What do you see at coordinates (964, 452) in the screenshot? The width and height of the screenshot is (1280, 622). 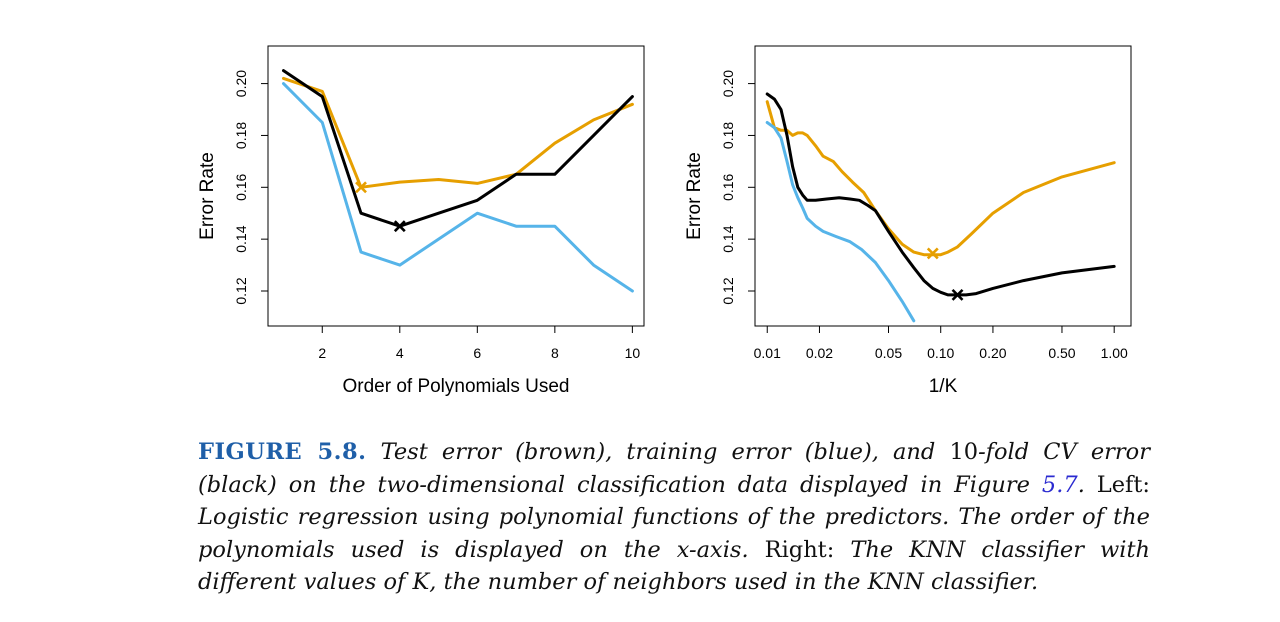 I see `caption-fold-number: 10` at bounding box center [964, 452].